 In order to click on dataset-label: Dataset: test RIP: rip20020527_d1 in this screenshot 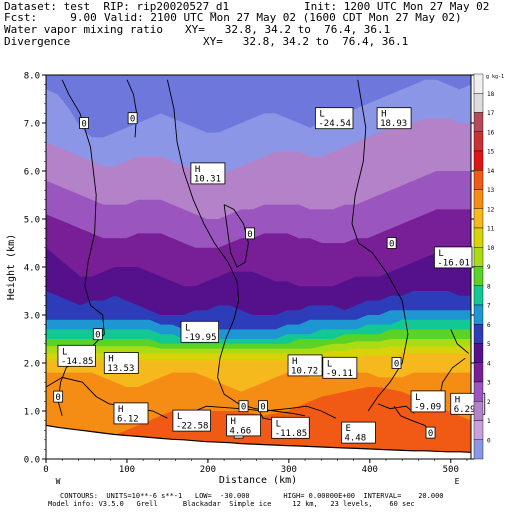, I will do `click(117, 6)`.